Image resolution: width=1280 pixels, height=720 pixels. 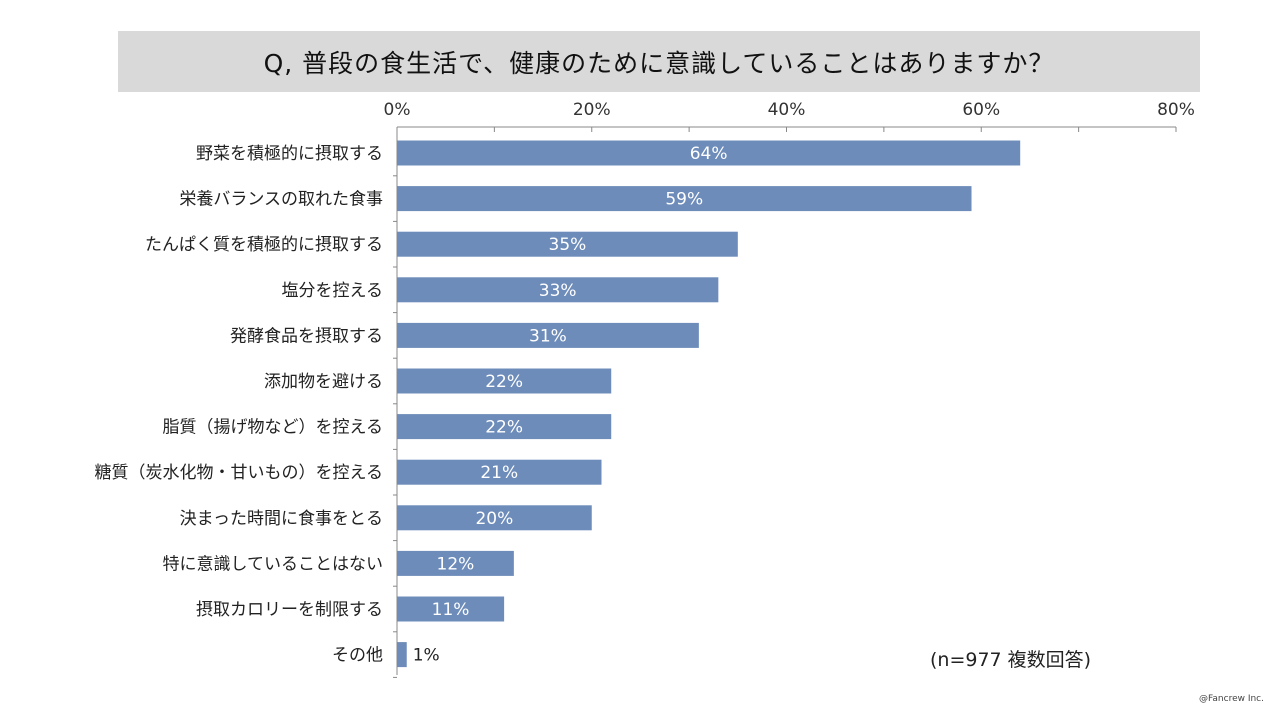 I want to click on chart-title: Q, 普段の食生活で、健康のために意識していることはありますか？, so click(x=659, y=63).